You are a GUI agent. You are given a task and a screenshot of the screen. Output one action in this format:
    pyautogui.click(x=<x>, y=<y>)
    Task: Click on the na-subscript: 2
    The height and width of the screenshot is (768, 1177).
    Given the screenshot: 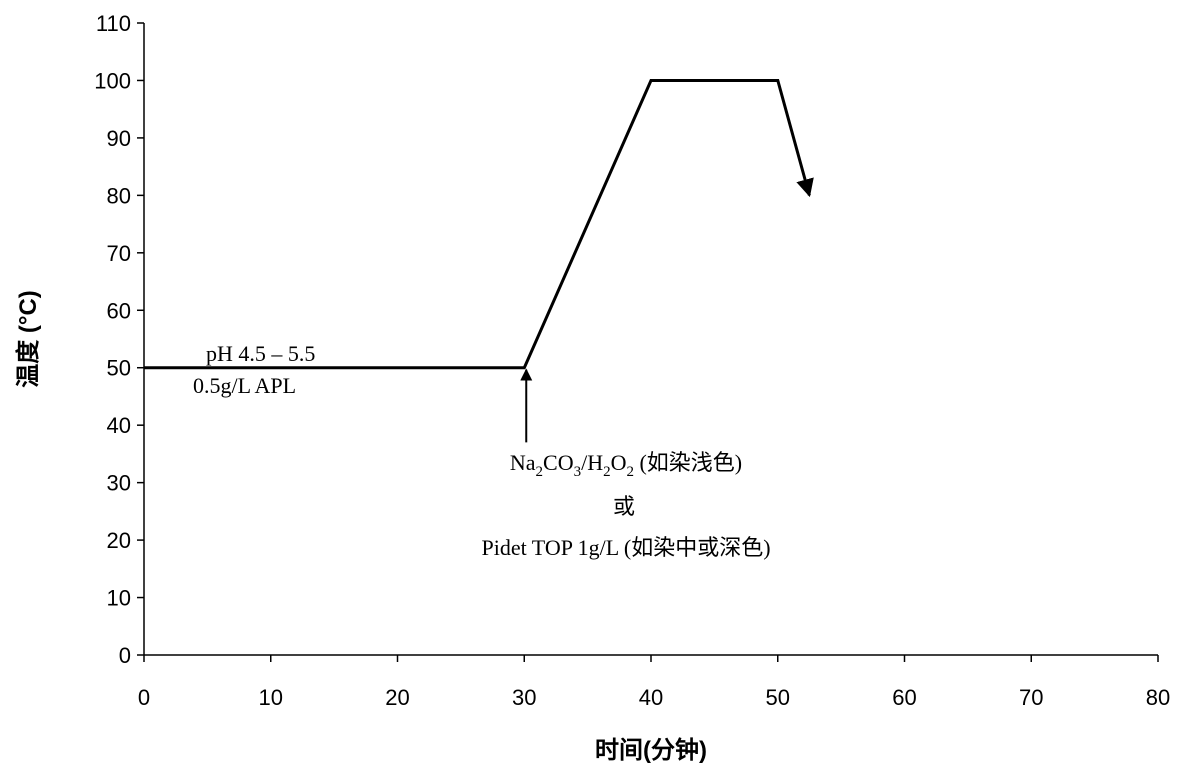 What is the action you would take?
    pyautogui.click(x=540, y=472)
    